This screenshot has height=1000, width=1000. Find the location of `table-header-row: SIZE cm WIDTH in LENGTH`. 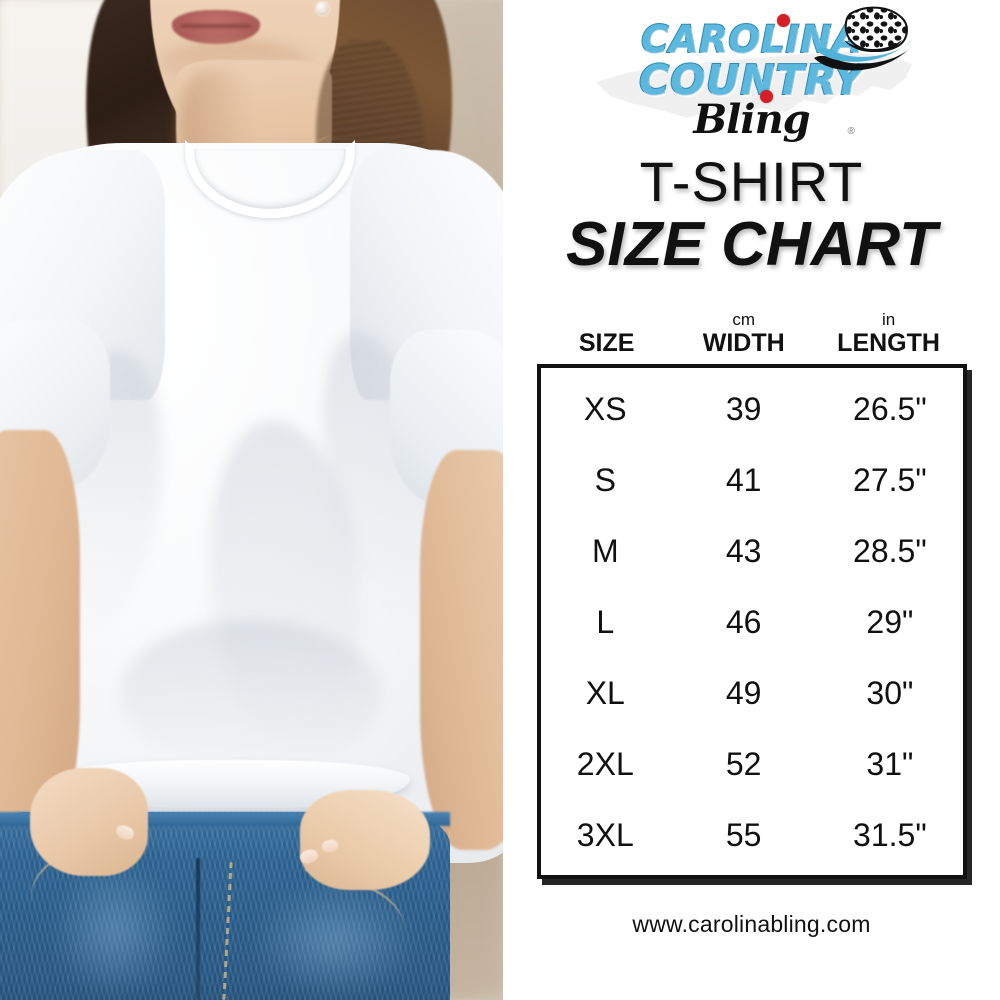

table-header-row: SIZE cm WIDTH in LENGTH is located at coordinates (752, 337).